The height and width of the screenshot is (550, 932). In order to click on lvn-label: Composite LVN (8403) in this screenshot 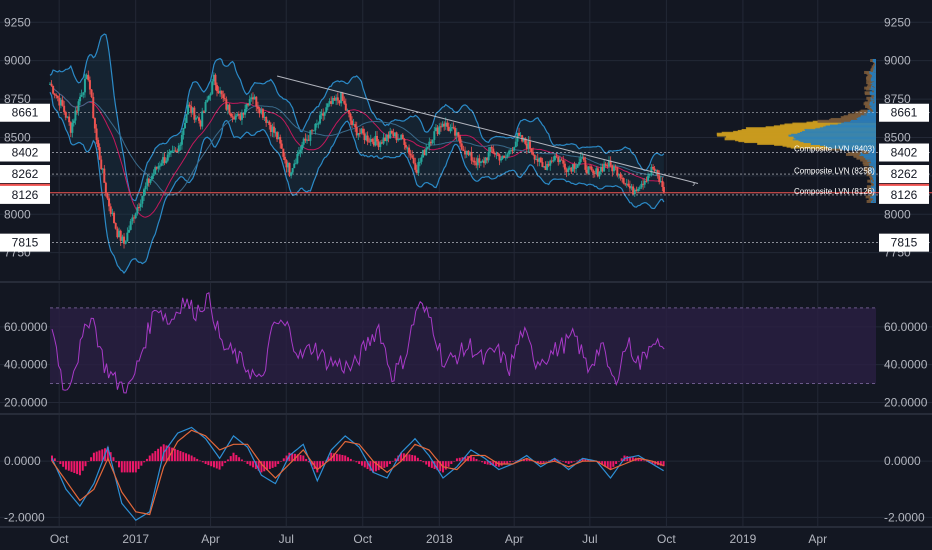, I will do `click(834, 148)`.